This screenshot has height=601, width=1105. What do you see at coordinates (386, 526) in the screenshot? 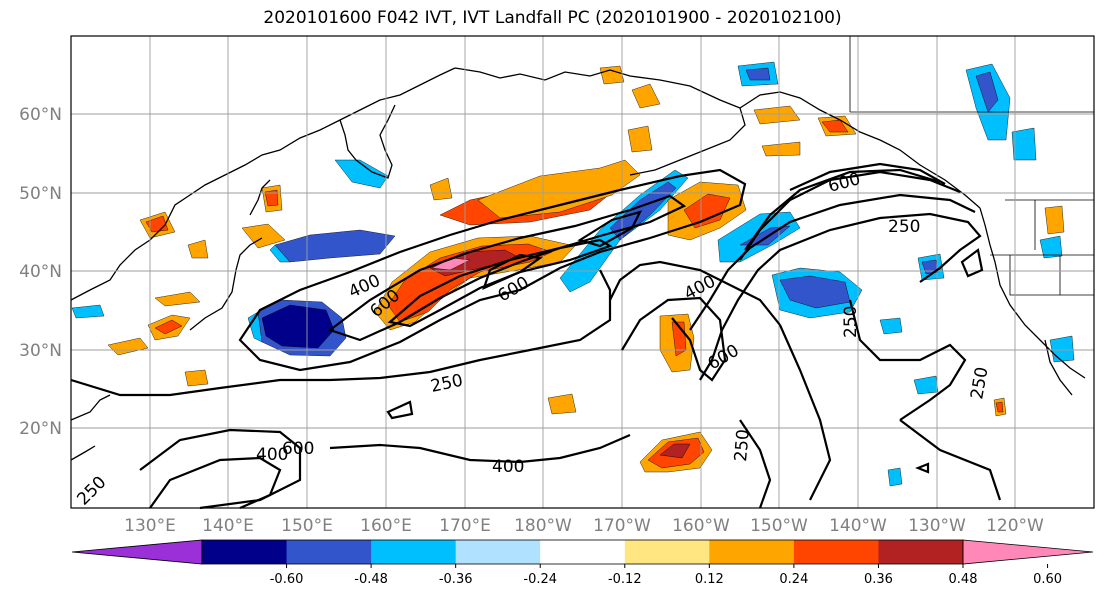
I see `lon-label: 160°E` at bounding box center [386, 526].